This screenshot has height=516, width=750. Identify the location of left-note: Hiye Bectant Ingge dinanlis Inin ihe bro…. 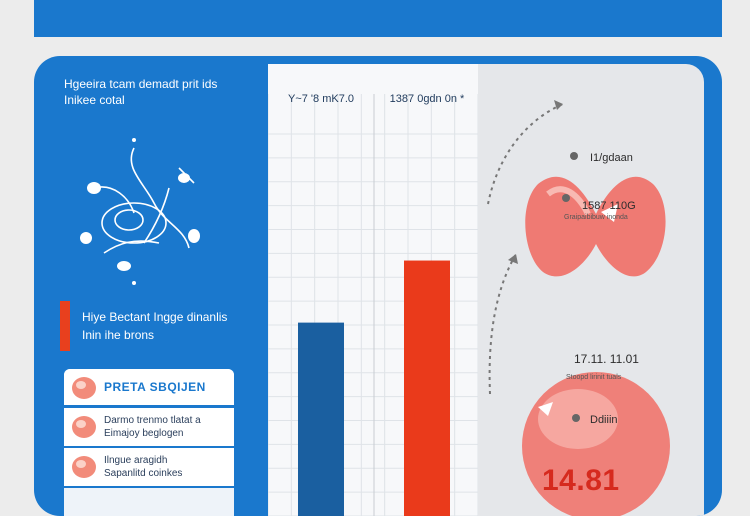
(154, 326).